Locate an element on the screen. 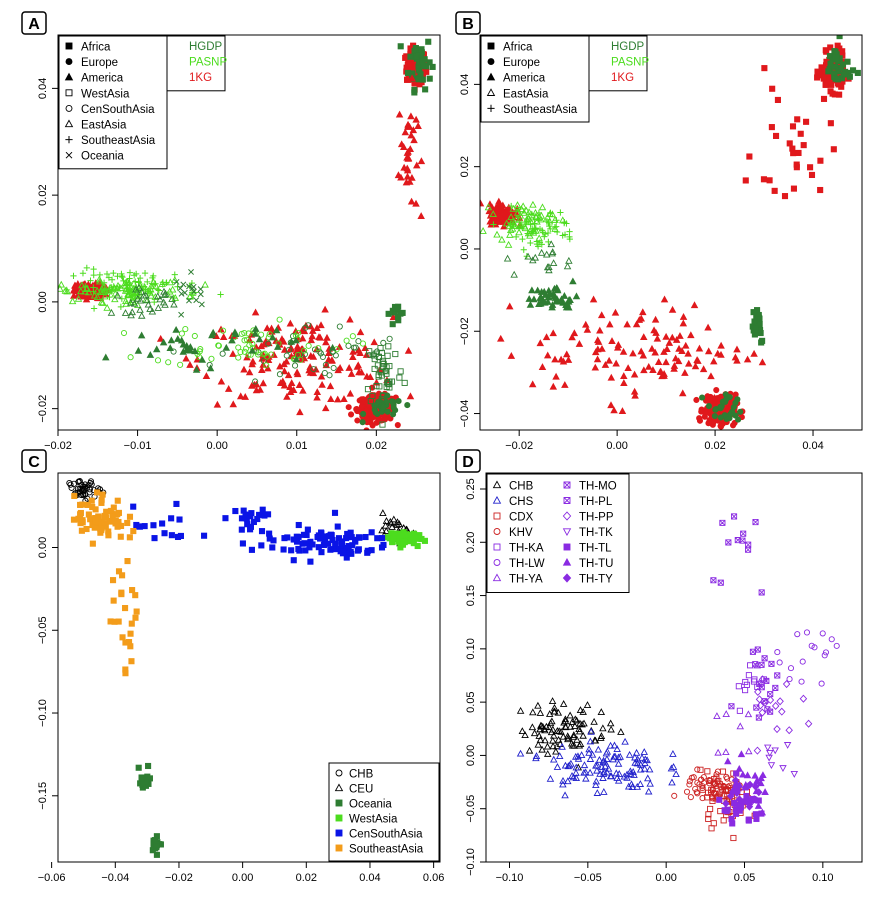  legend-label: Oceania is located at coordinates (102, 157).